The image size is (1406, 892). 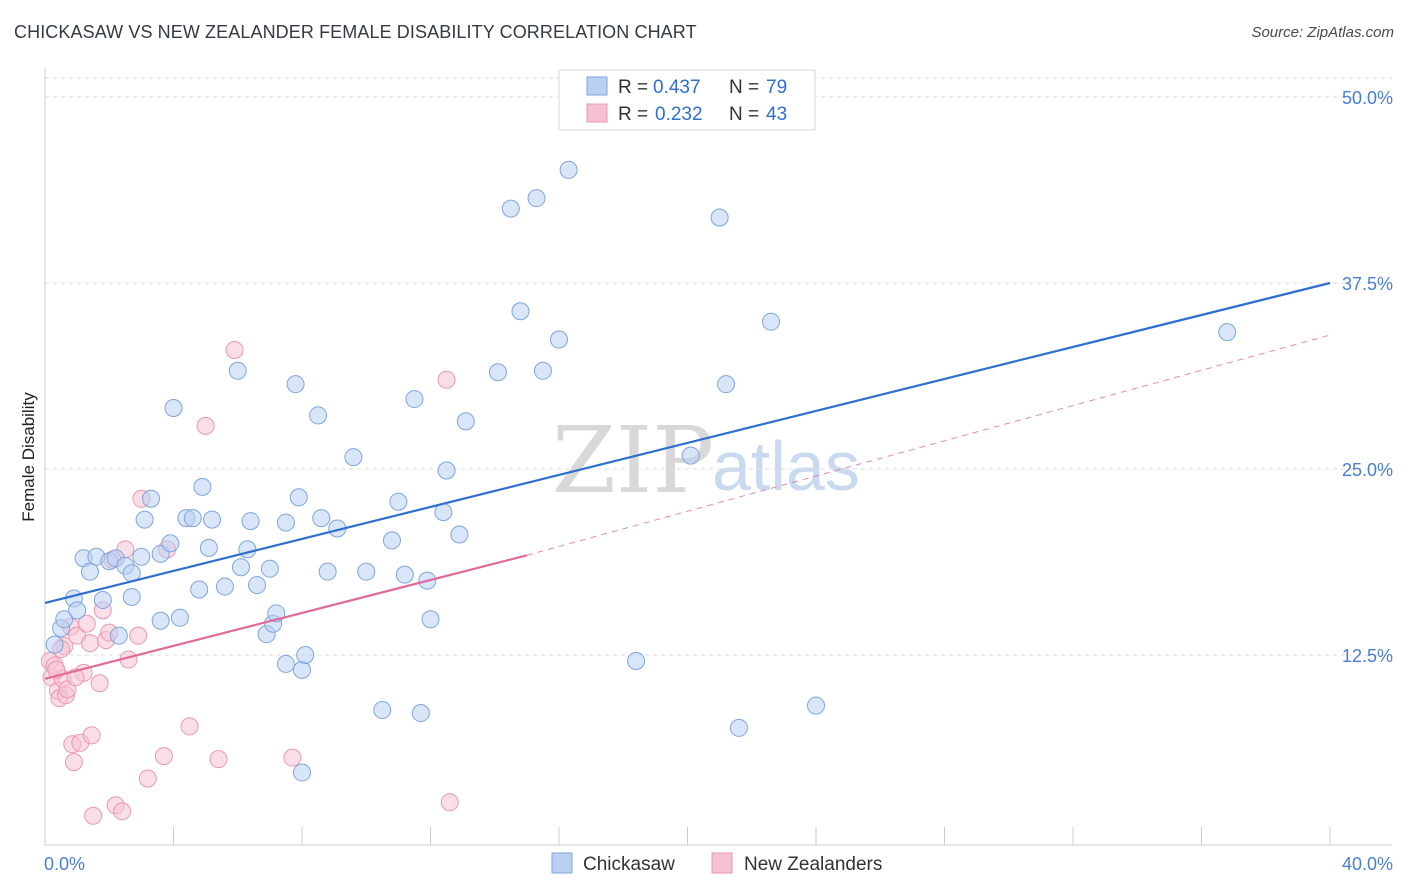 I want to click on source-credit: Source: ZipAtlas.com, so click(x=1322, y=32).